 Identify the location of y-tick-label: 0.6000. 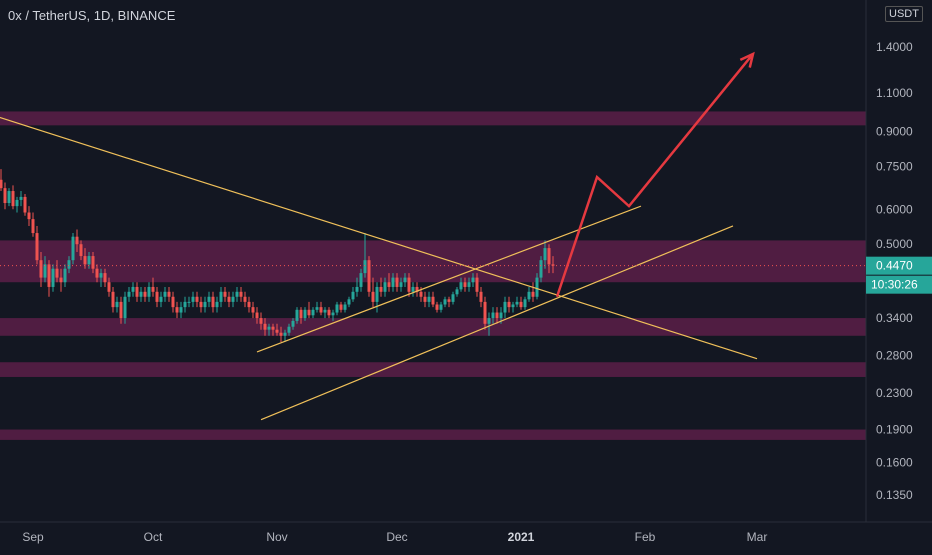
(894, 209).